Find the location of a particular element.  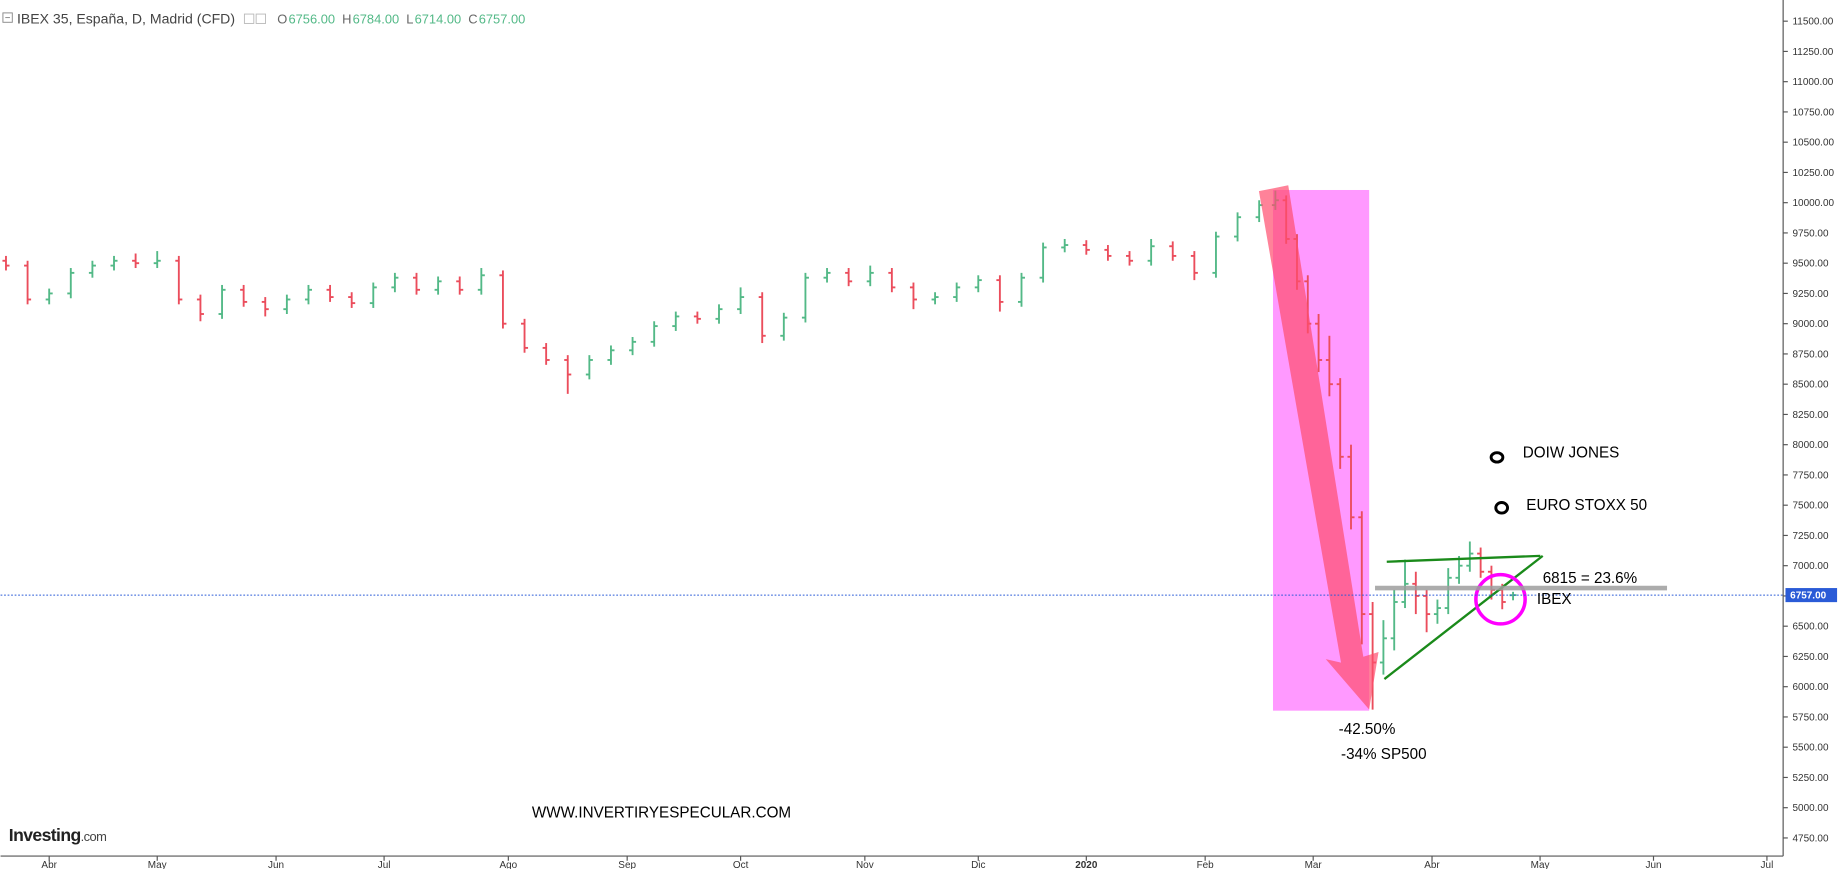

stoxx-marker is located at coordinates (1502, 508).